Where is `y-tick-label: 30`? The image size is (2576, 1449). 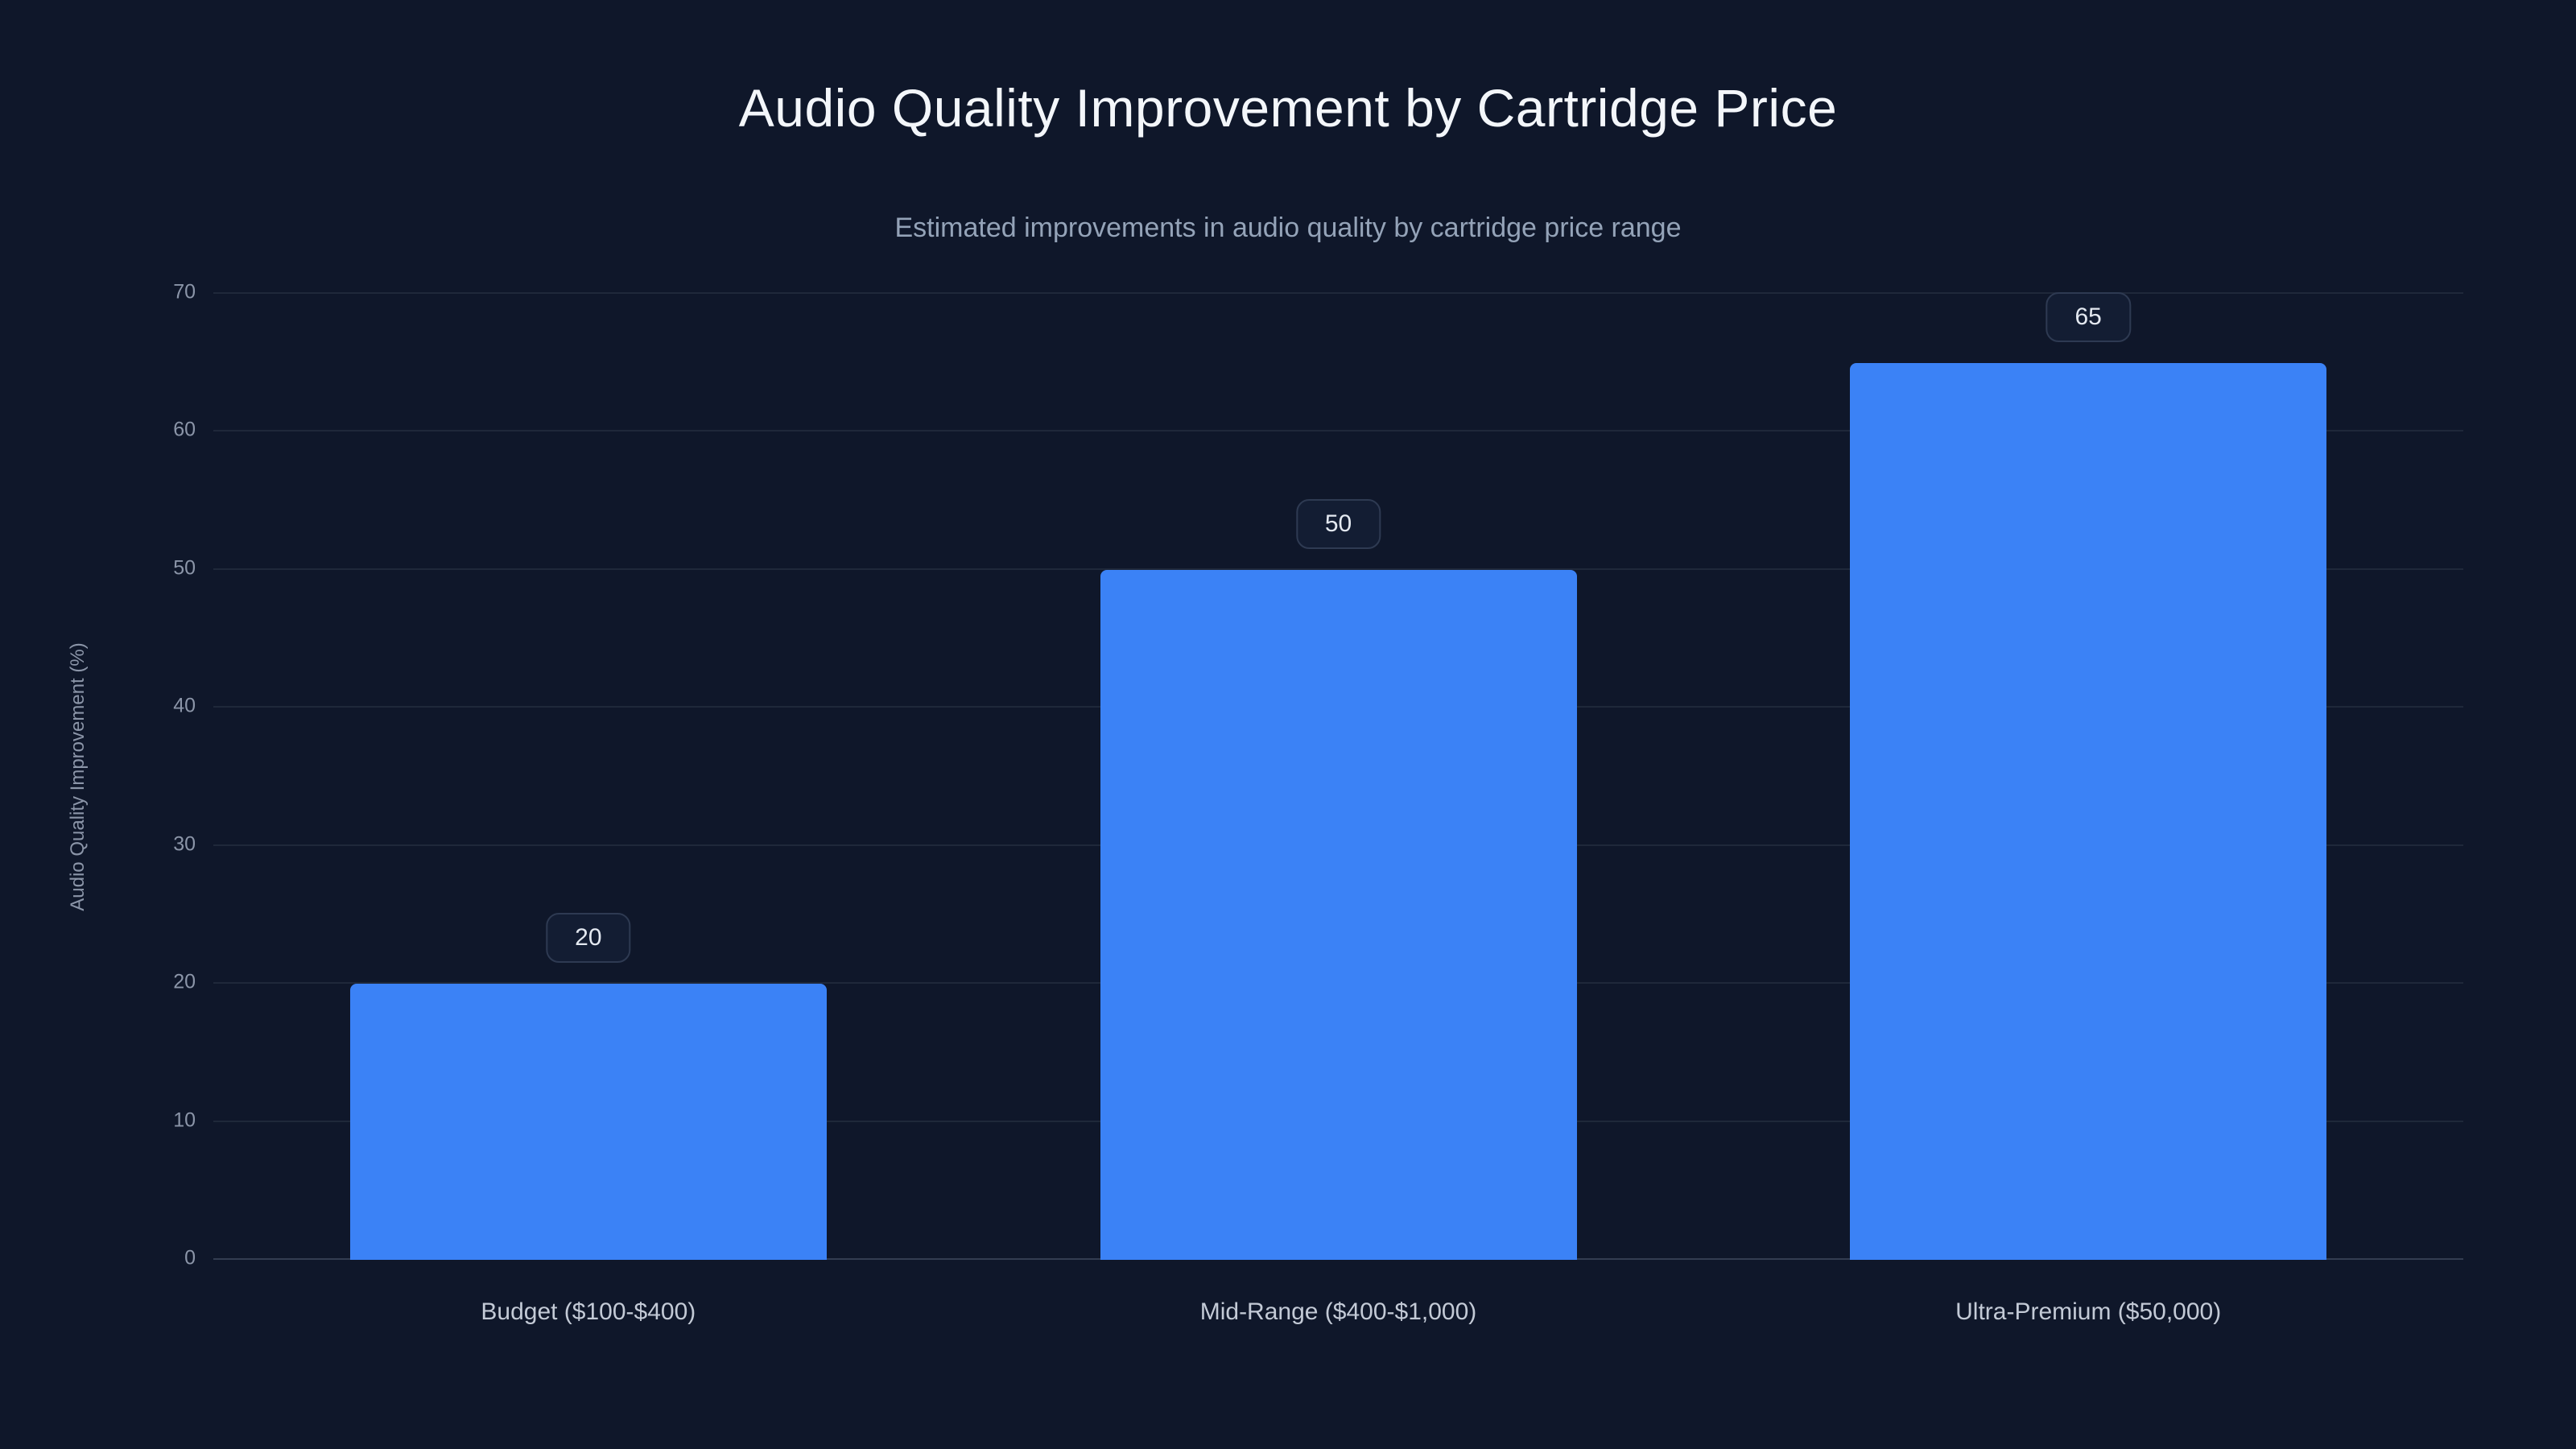 y-tick-label: 30 is located at coordinates (184, 844).